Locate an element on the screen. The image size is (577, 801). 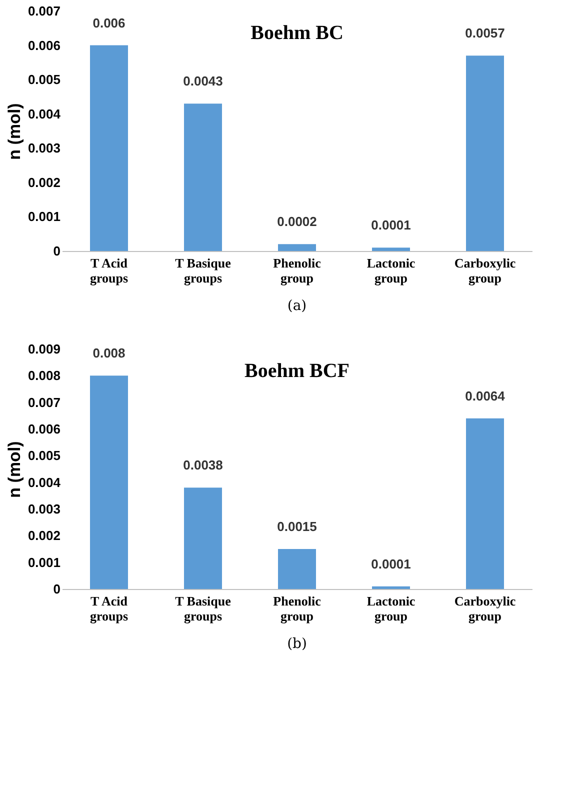
data-label: 0.0064 is located at coordinates (485, 396).